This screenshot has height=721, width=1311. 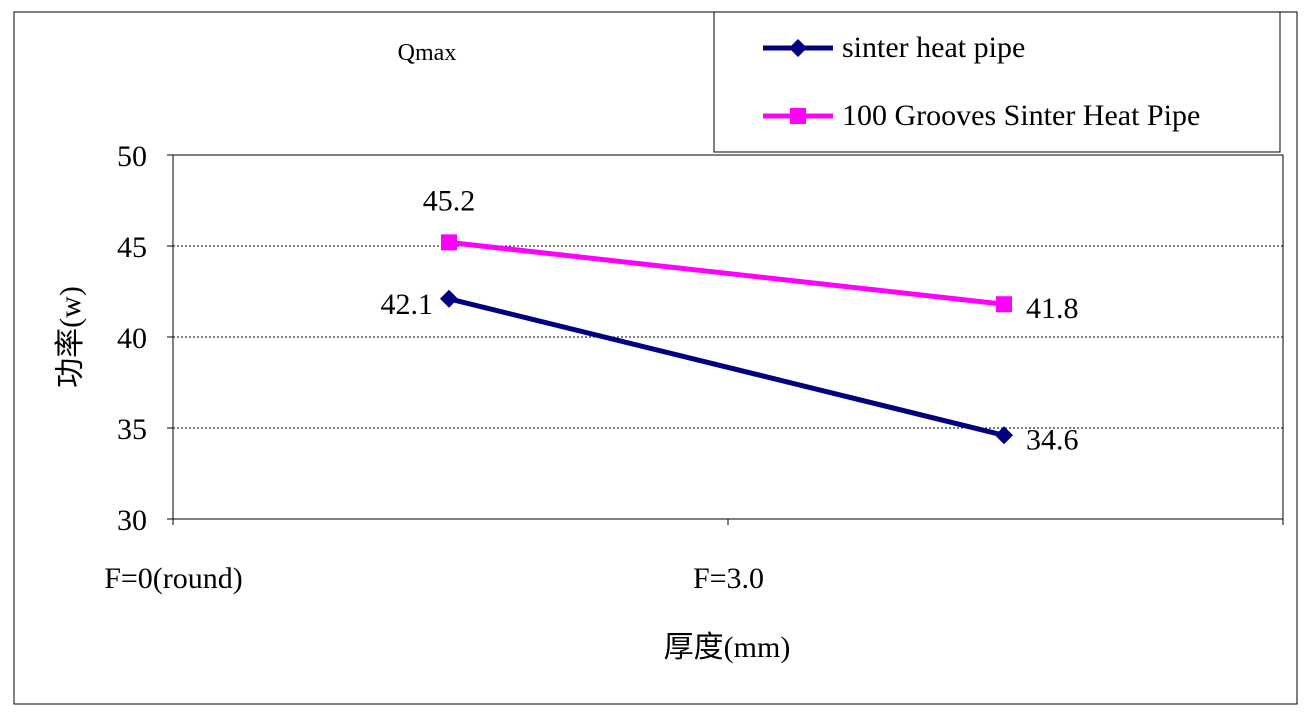 What do you see at coordinates (727, 647) in the screenshot?
I see `x-axis-title: 厚度(mm)` at bounding box center [727, 647].